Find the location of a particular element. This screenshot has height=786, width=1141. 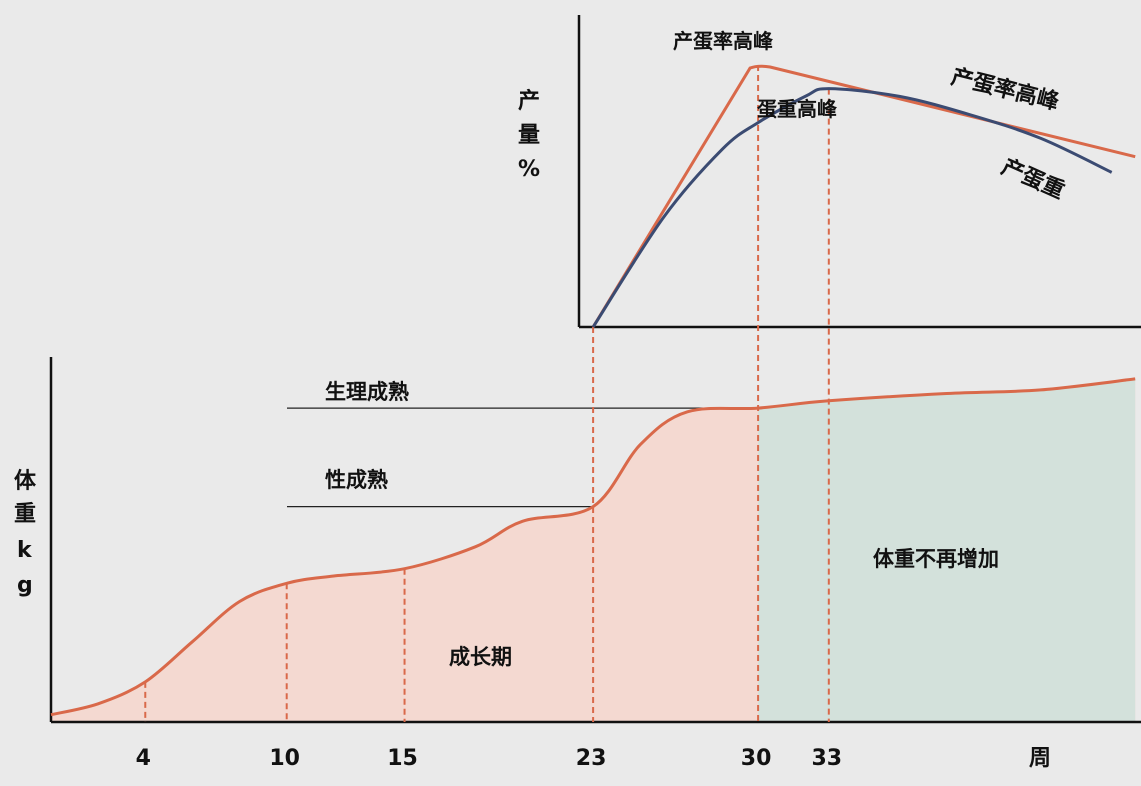

weight-axis-title-char: k is located at coordinates (25, 550).